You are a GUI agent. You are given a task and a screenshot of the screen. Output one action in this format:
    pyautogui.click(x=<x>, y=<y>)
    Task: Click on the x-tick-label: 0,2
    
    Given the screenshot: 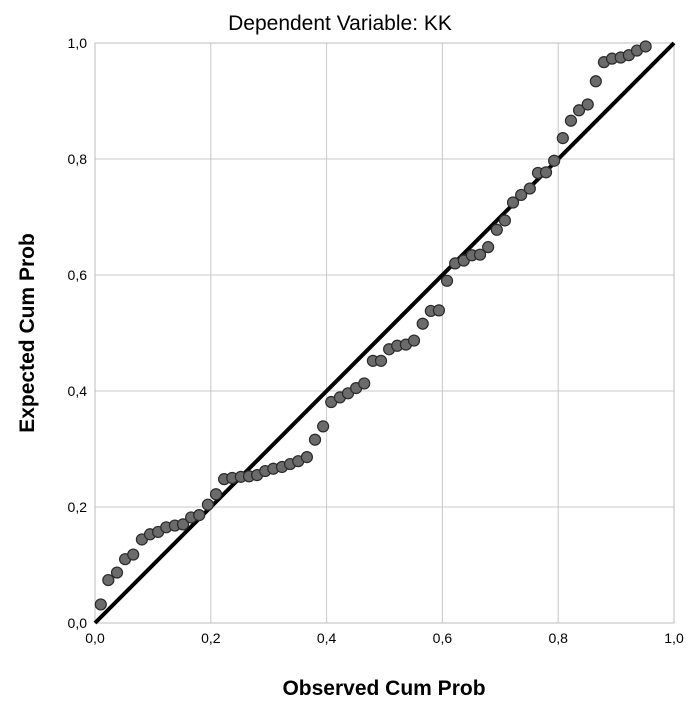 What is the action you would take?
    pyautogui.click(x=211, y=638)
    